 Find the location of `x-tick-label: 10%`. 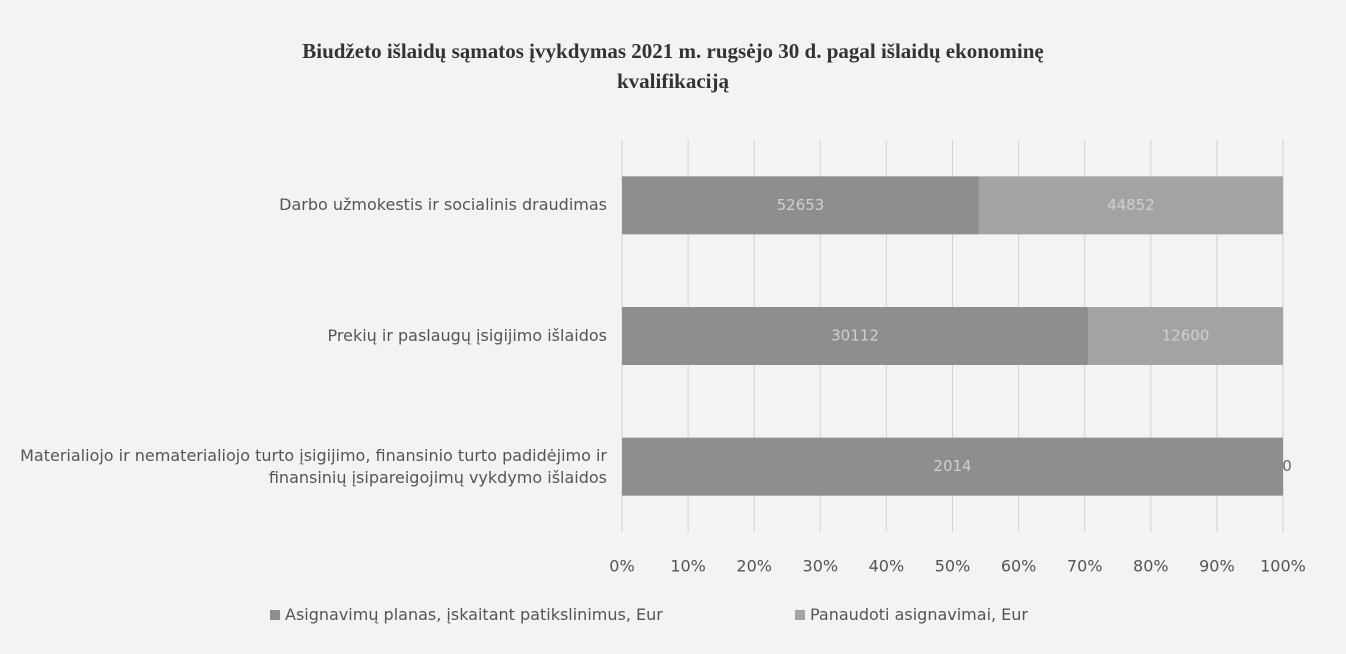

x-tick-label: 10% is located at coordinates (688, 566).